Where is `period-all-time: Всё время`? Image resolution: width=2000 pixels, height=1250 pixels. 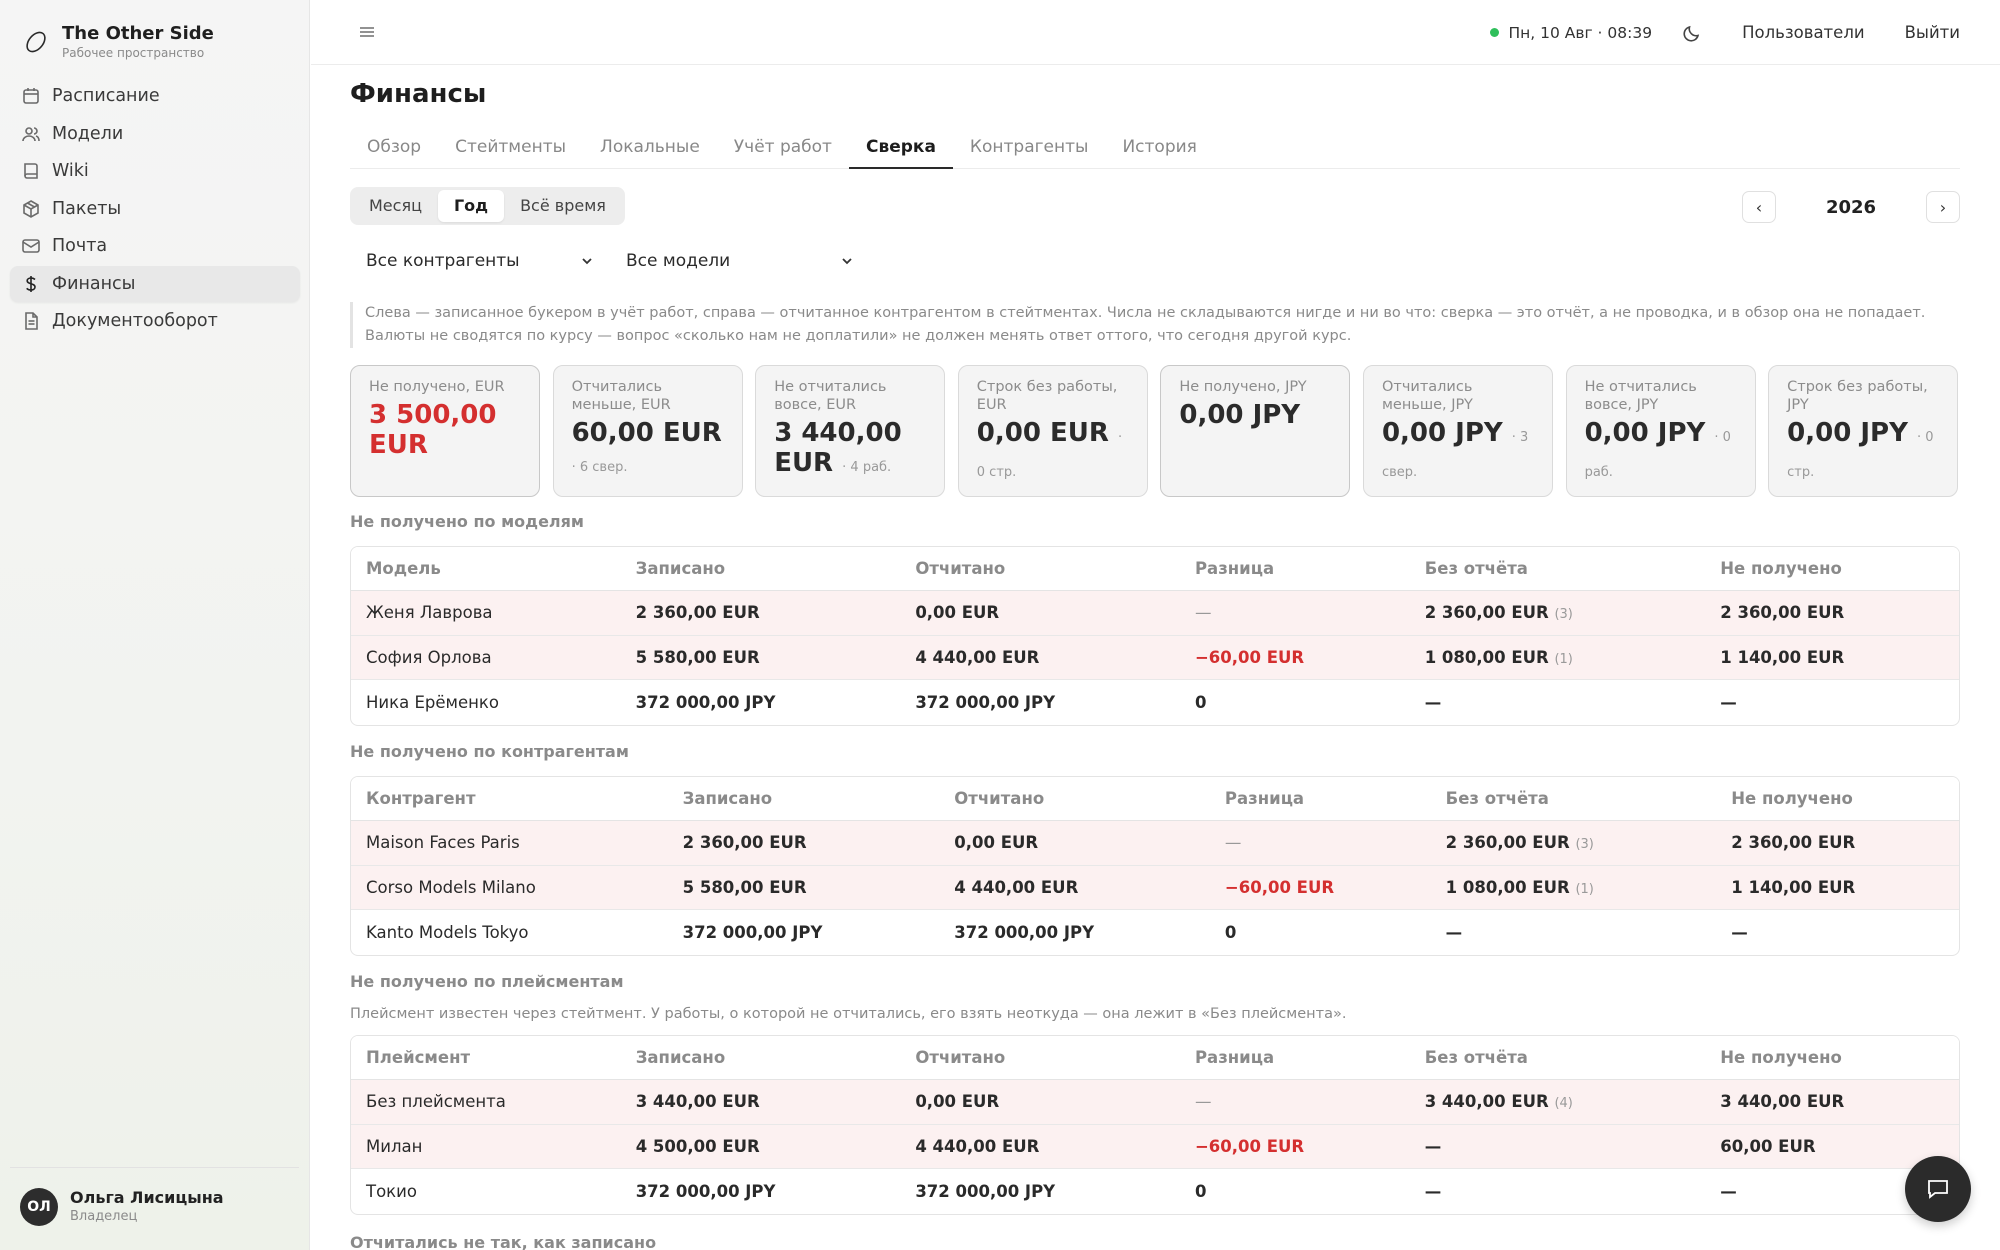 period-all-time: Всё время is located at coordinates (563, 205).